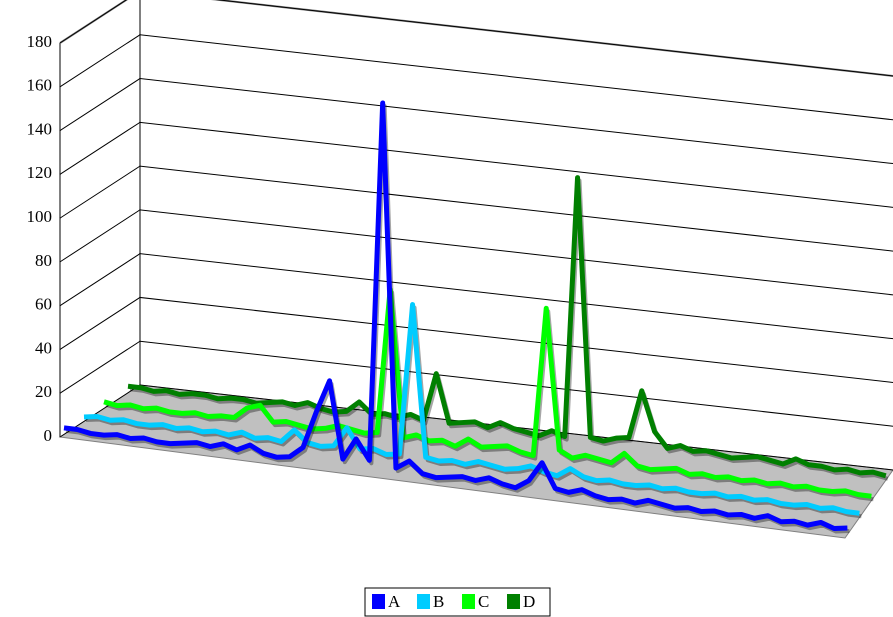 The width and height of the screenshot is (893, 617). What do you see at coordinates (48, 435) in the screenshot?
I see `y-tick-label: 0` at bounding box center [48, 435].